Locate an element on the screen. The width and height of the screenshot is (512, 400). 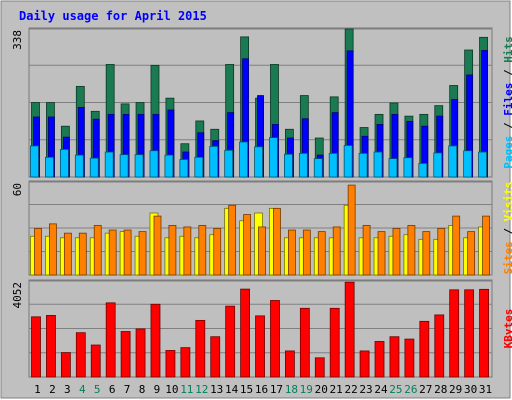
x-tick-label: 25 is located at coordinates (395, 389).